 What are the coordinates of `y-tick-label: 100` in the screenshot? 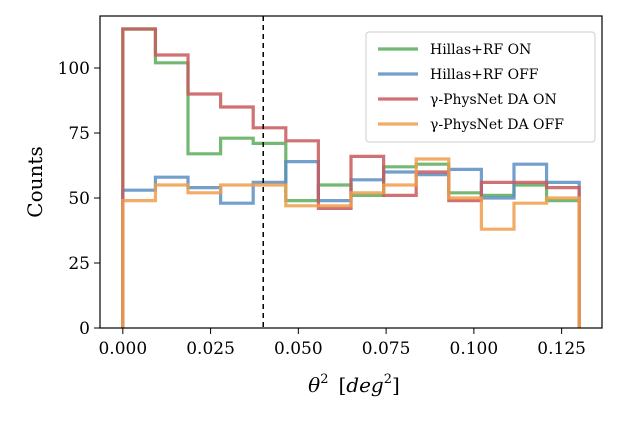 It's located at (74, 69).